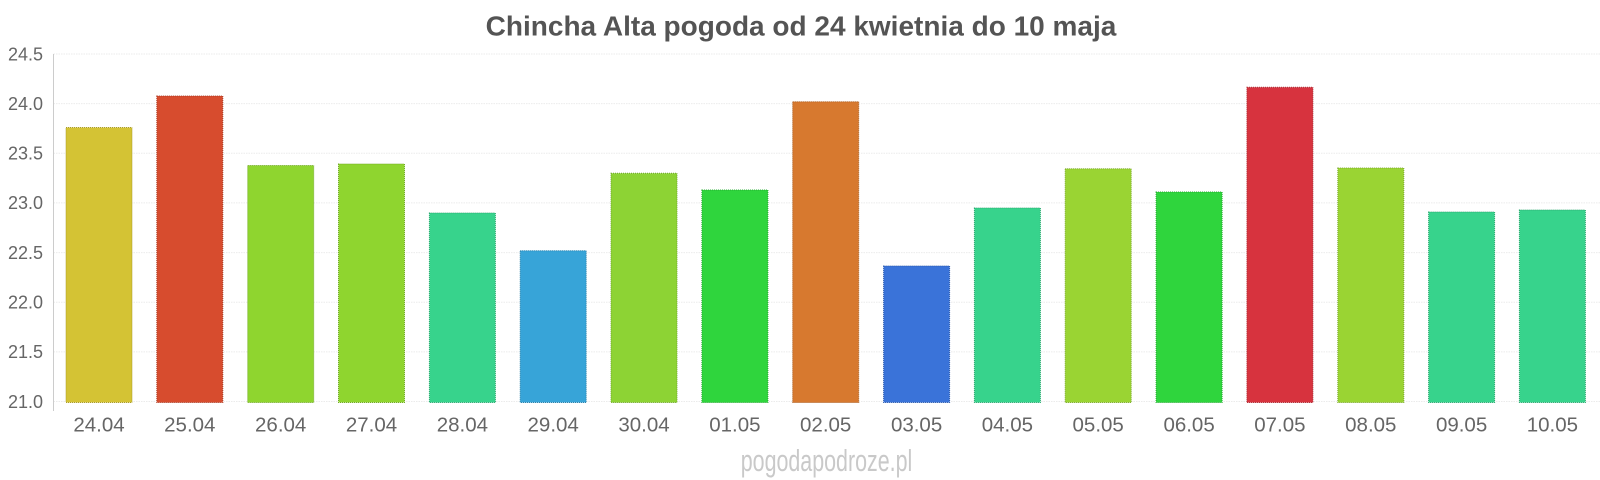  I want to click on svg-text: 02.05, so click(825, 425).